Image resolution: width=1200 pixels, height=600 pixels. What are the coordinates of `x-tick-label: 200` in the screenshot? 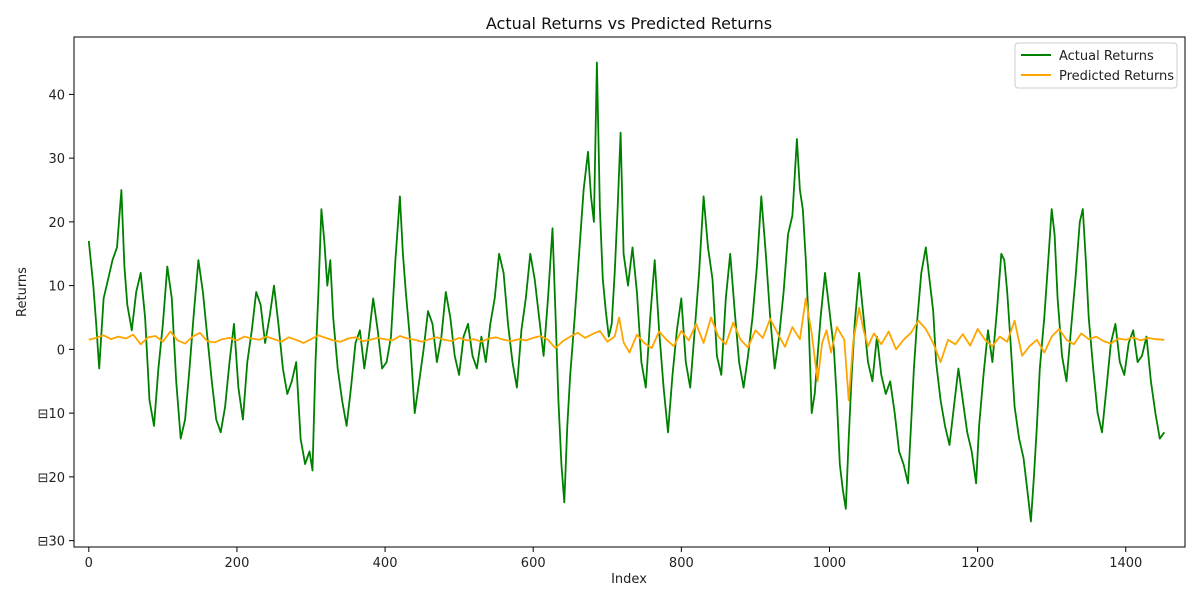 It's located at (237, 563).